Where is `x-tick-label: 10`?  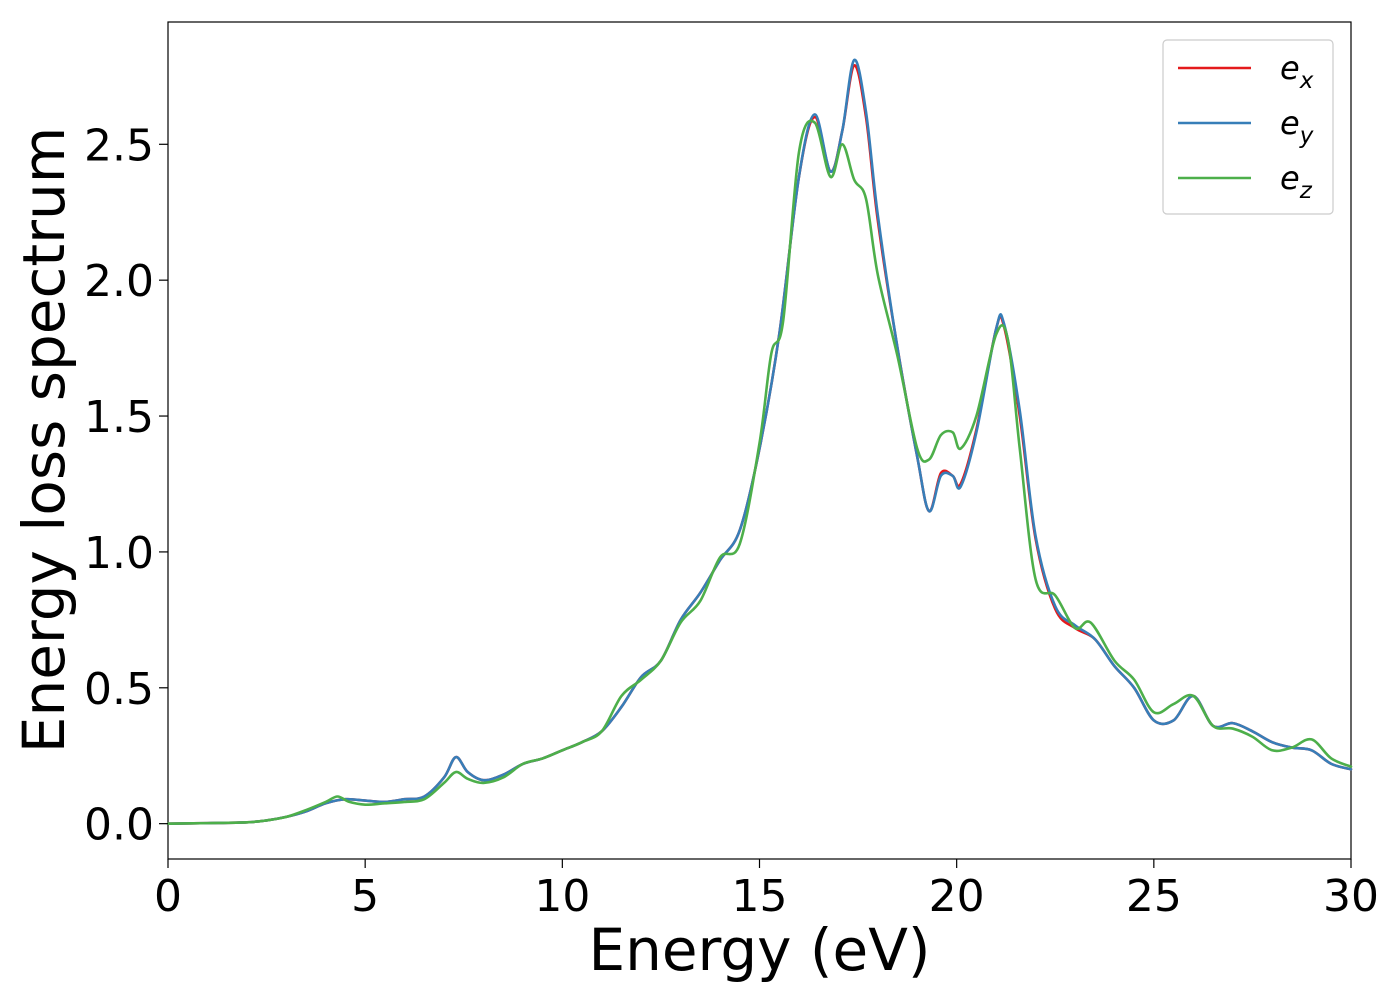
x-tick-label: 10 is located at coordinates (562, 896).